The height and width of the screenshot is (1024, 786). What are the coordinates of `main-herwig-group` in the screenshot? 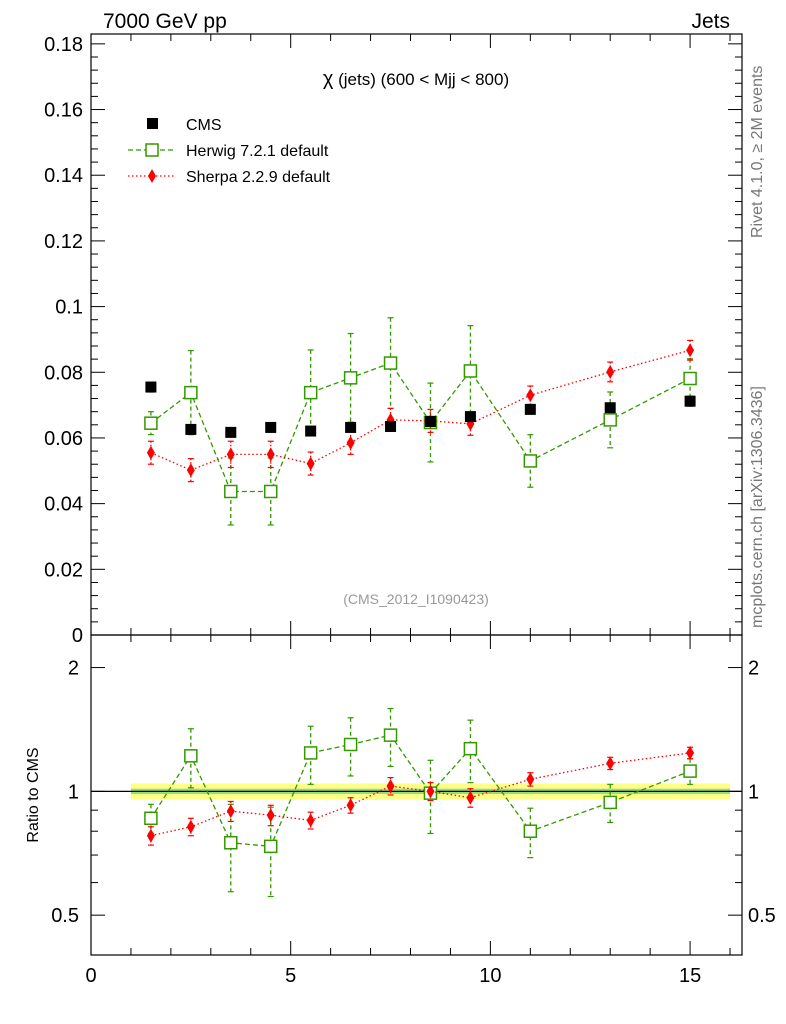 It's located at (420, 421).